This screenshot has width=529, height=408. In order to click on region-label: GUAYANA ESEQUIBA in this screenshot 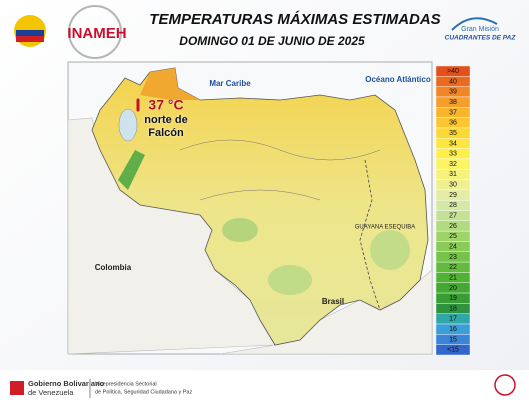, I will do `click(385, 228)`.